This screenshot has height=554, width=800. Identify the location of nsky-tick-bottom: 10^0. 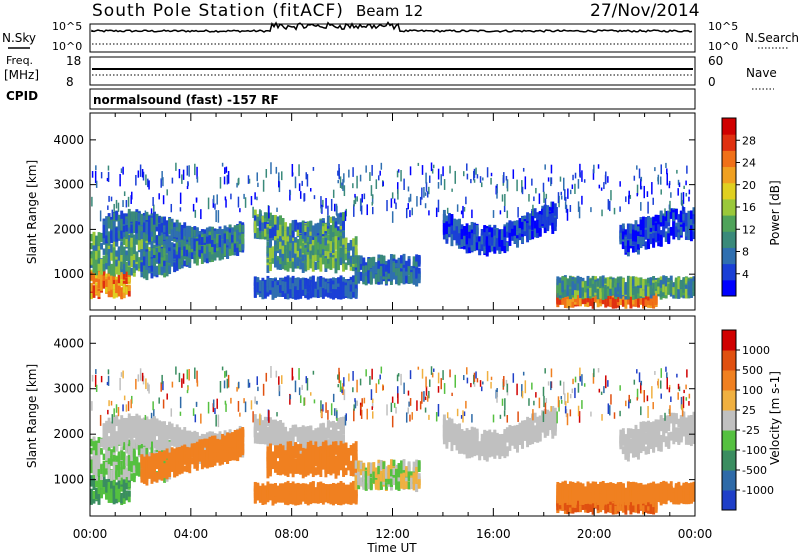
(67, 46).